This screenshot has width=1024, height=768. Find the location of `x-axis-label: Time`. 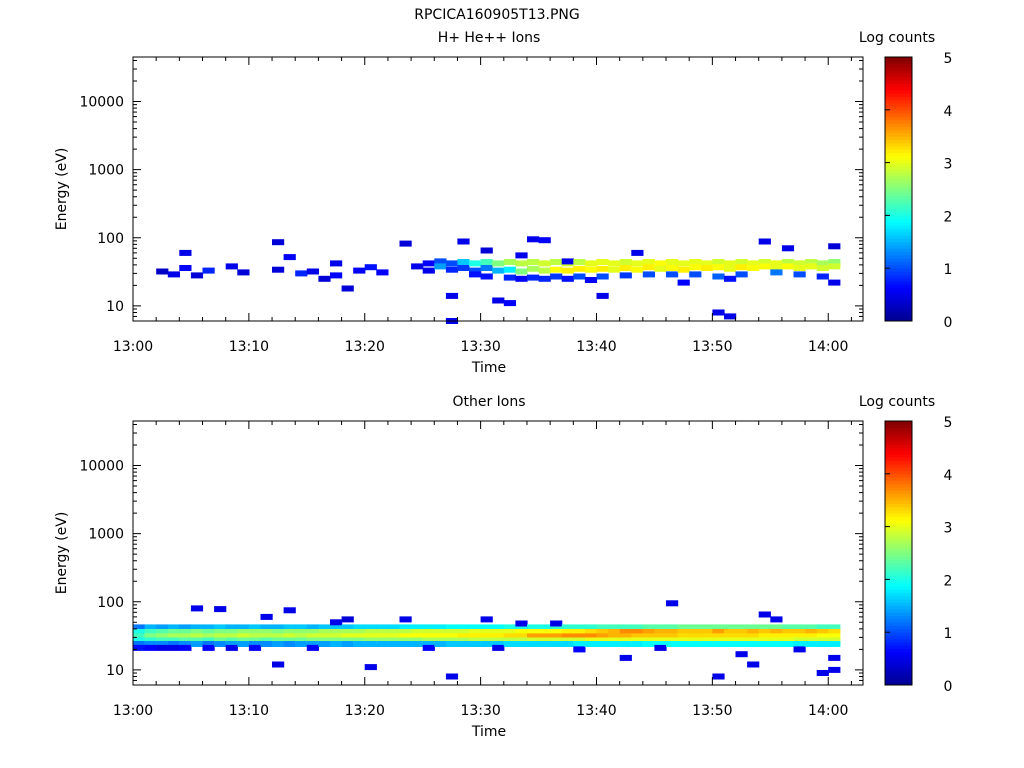

x-axis-label: Time is located at coordinates (488, 732).